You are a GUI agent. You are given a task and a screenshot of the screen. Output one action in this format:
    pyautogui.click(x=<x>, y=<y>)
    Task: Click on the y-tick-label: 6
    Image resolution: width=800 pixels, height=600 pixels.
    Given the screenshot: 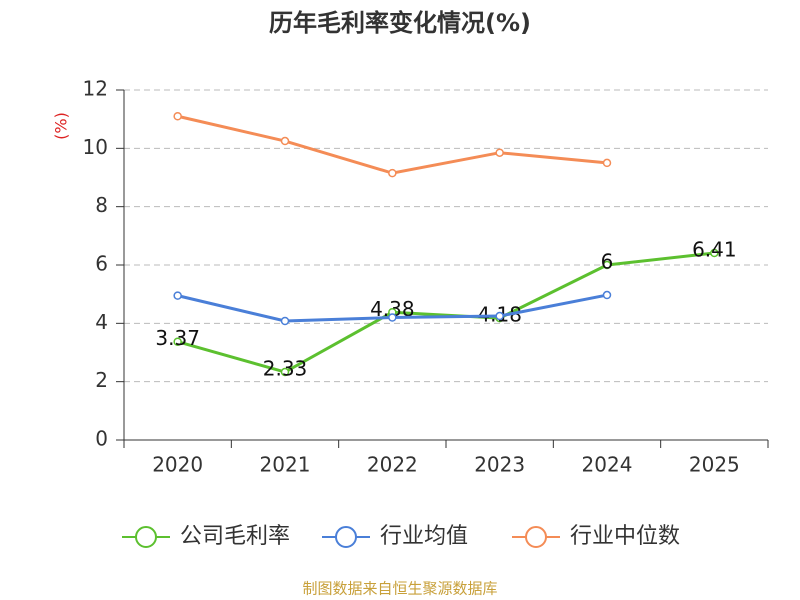 What is the action you would take?
    pyautogui.click(x=101, y=264)
    